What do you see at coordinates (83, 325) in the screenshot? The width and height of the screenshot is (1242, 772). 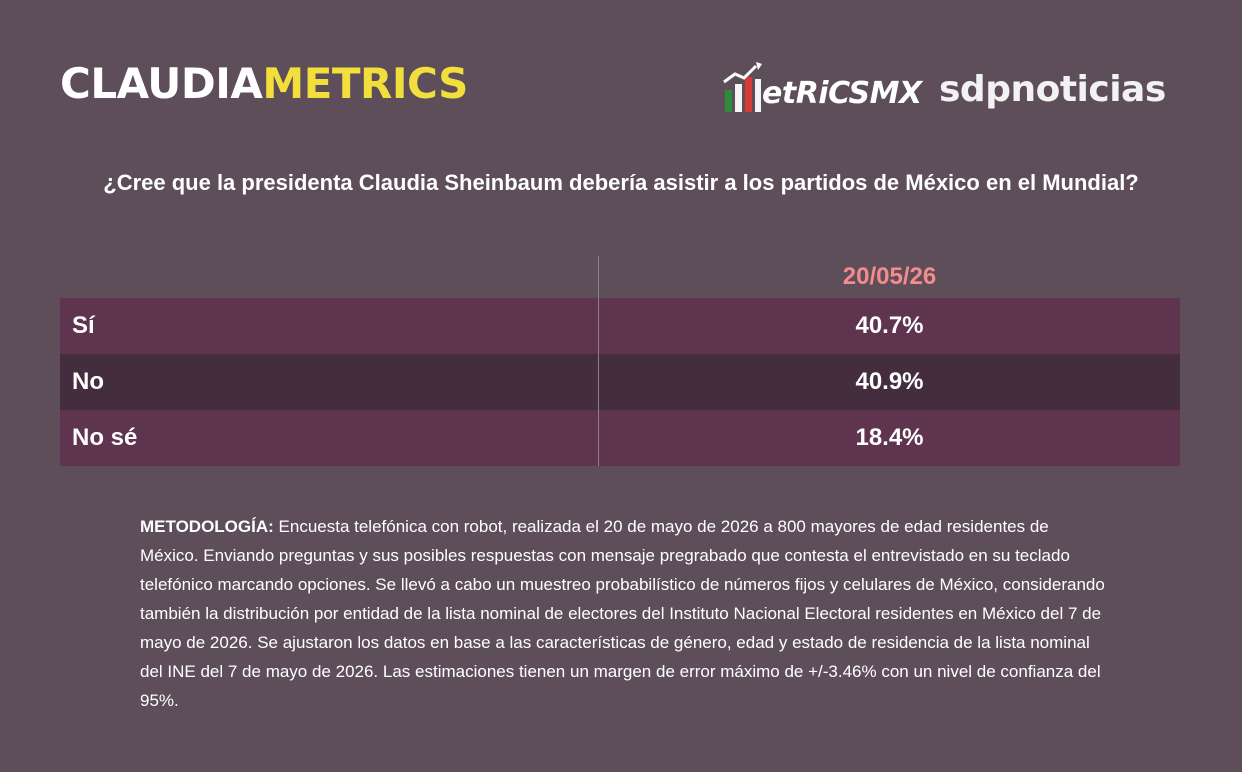 I see `answer-label: Sí` at bounding box center [83, 325].